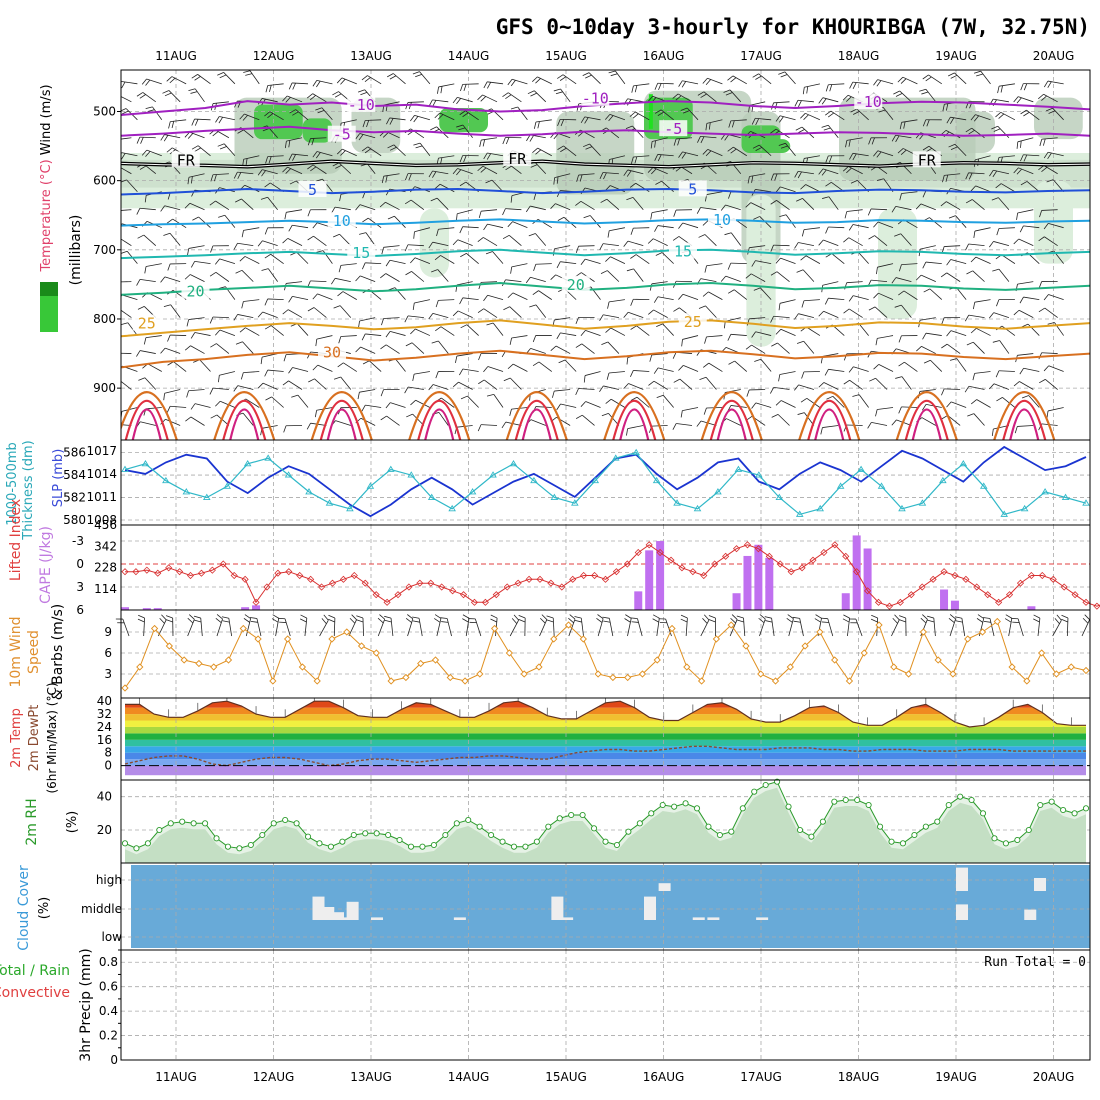 This screenshot has height=1100, width=1100. I want to click on cape-bar, so click(146, 609).